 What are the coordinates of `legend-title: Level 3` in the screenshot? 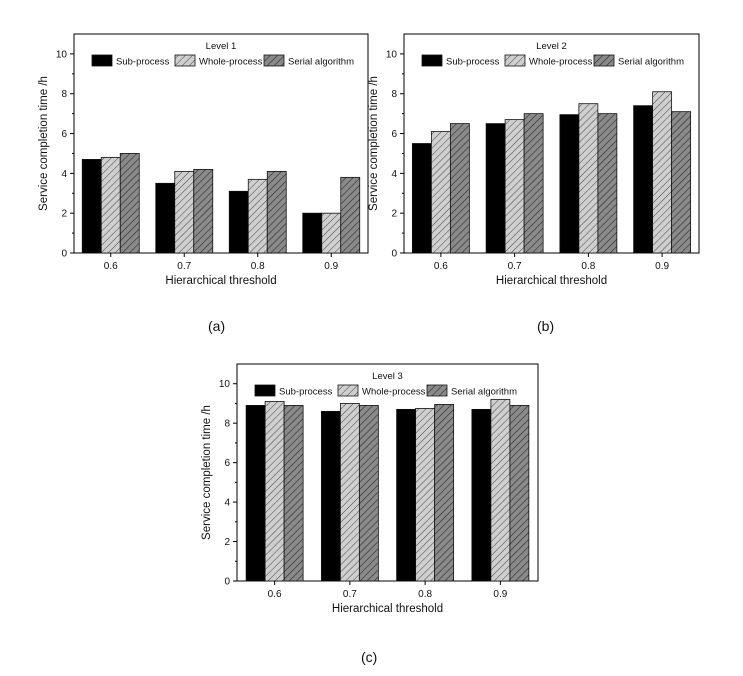 It's located at (387, 376).